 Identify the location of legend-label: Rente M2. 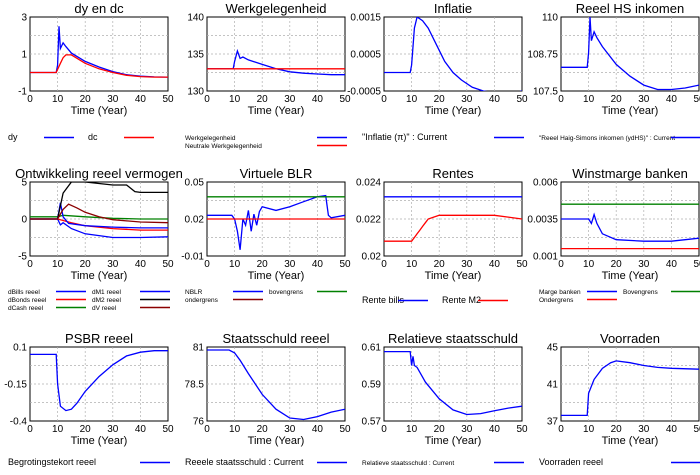
(461, 300).